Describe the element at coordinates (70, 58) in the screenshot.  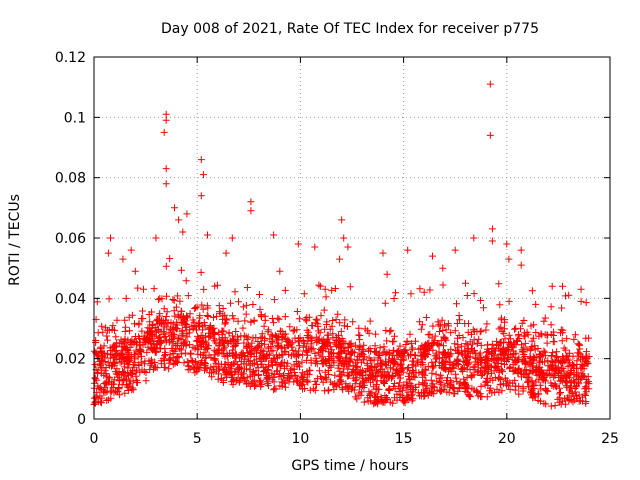
I see `y-tick-label: 0.12` at that location.